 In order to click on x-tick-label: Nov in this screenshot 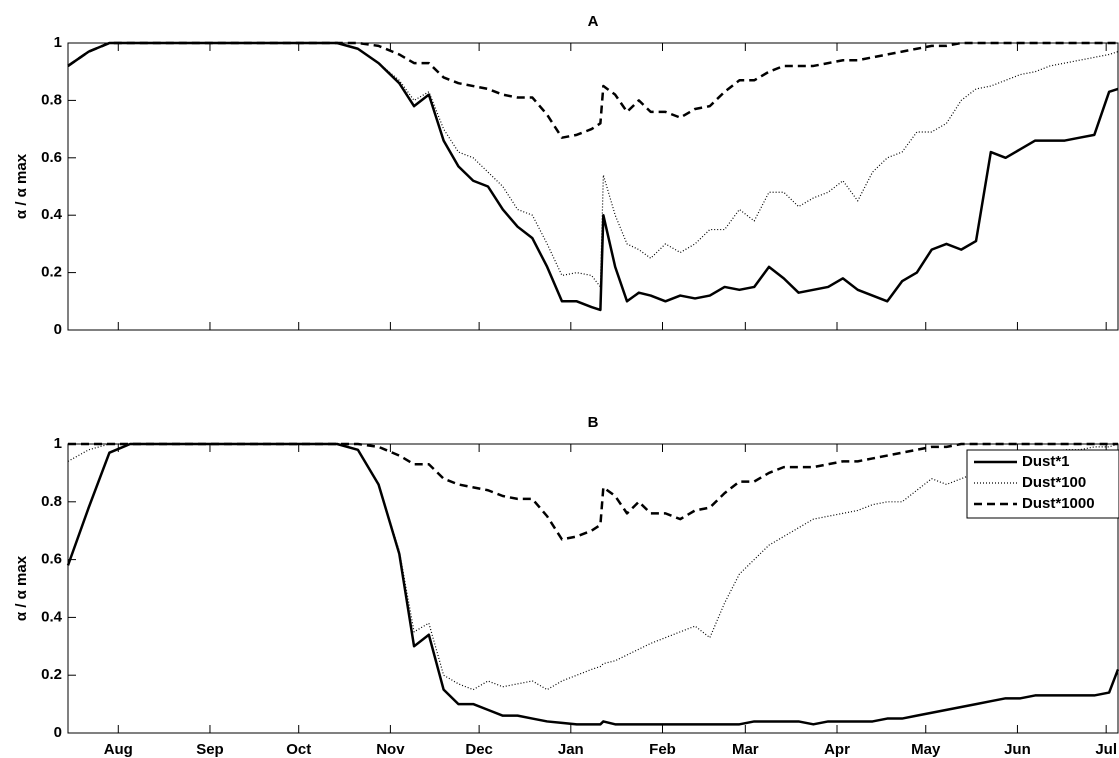, I will do `click(390, 749)`.